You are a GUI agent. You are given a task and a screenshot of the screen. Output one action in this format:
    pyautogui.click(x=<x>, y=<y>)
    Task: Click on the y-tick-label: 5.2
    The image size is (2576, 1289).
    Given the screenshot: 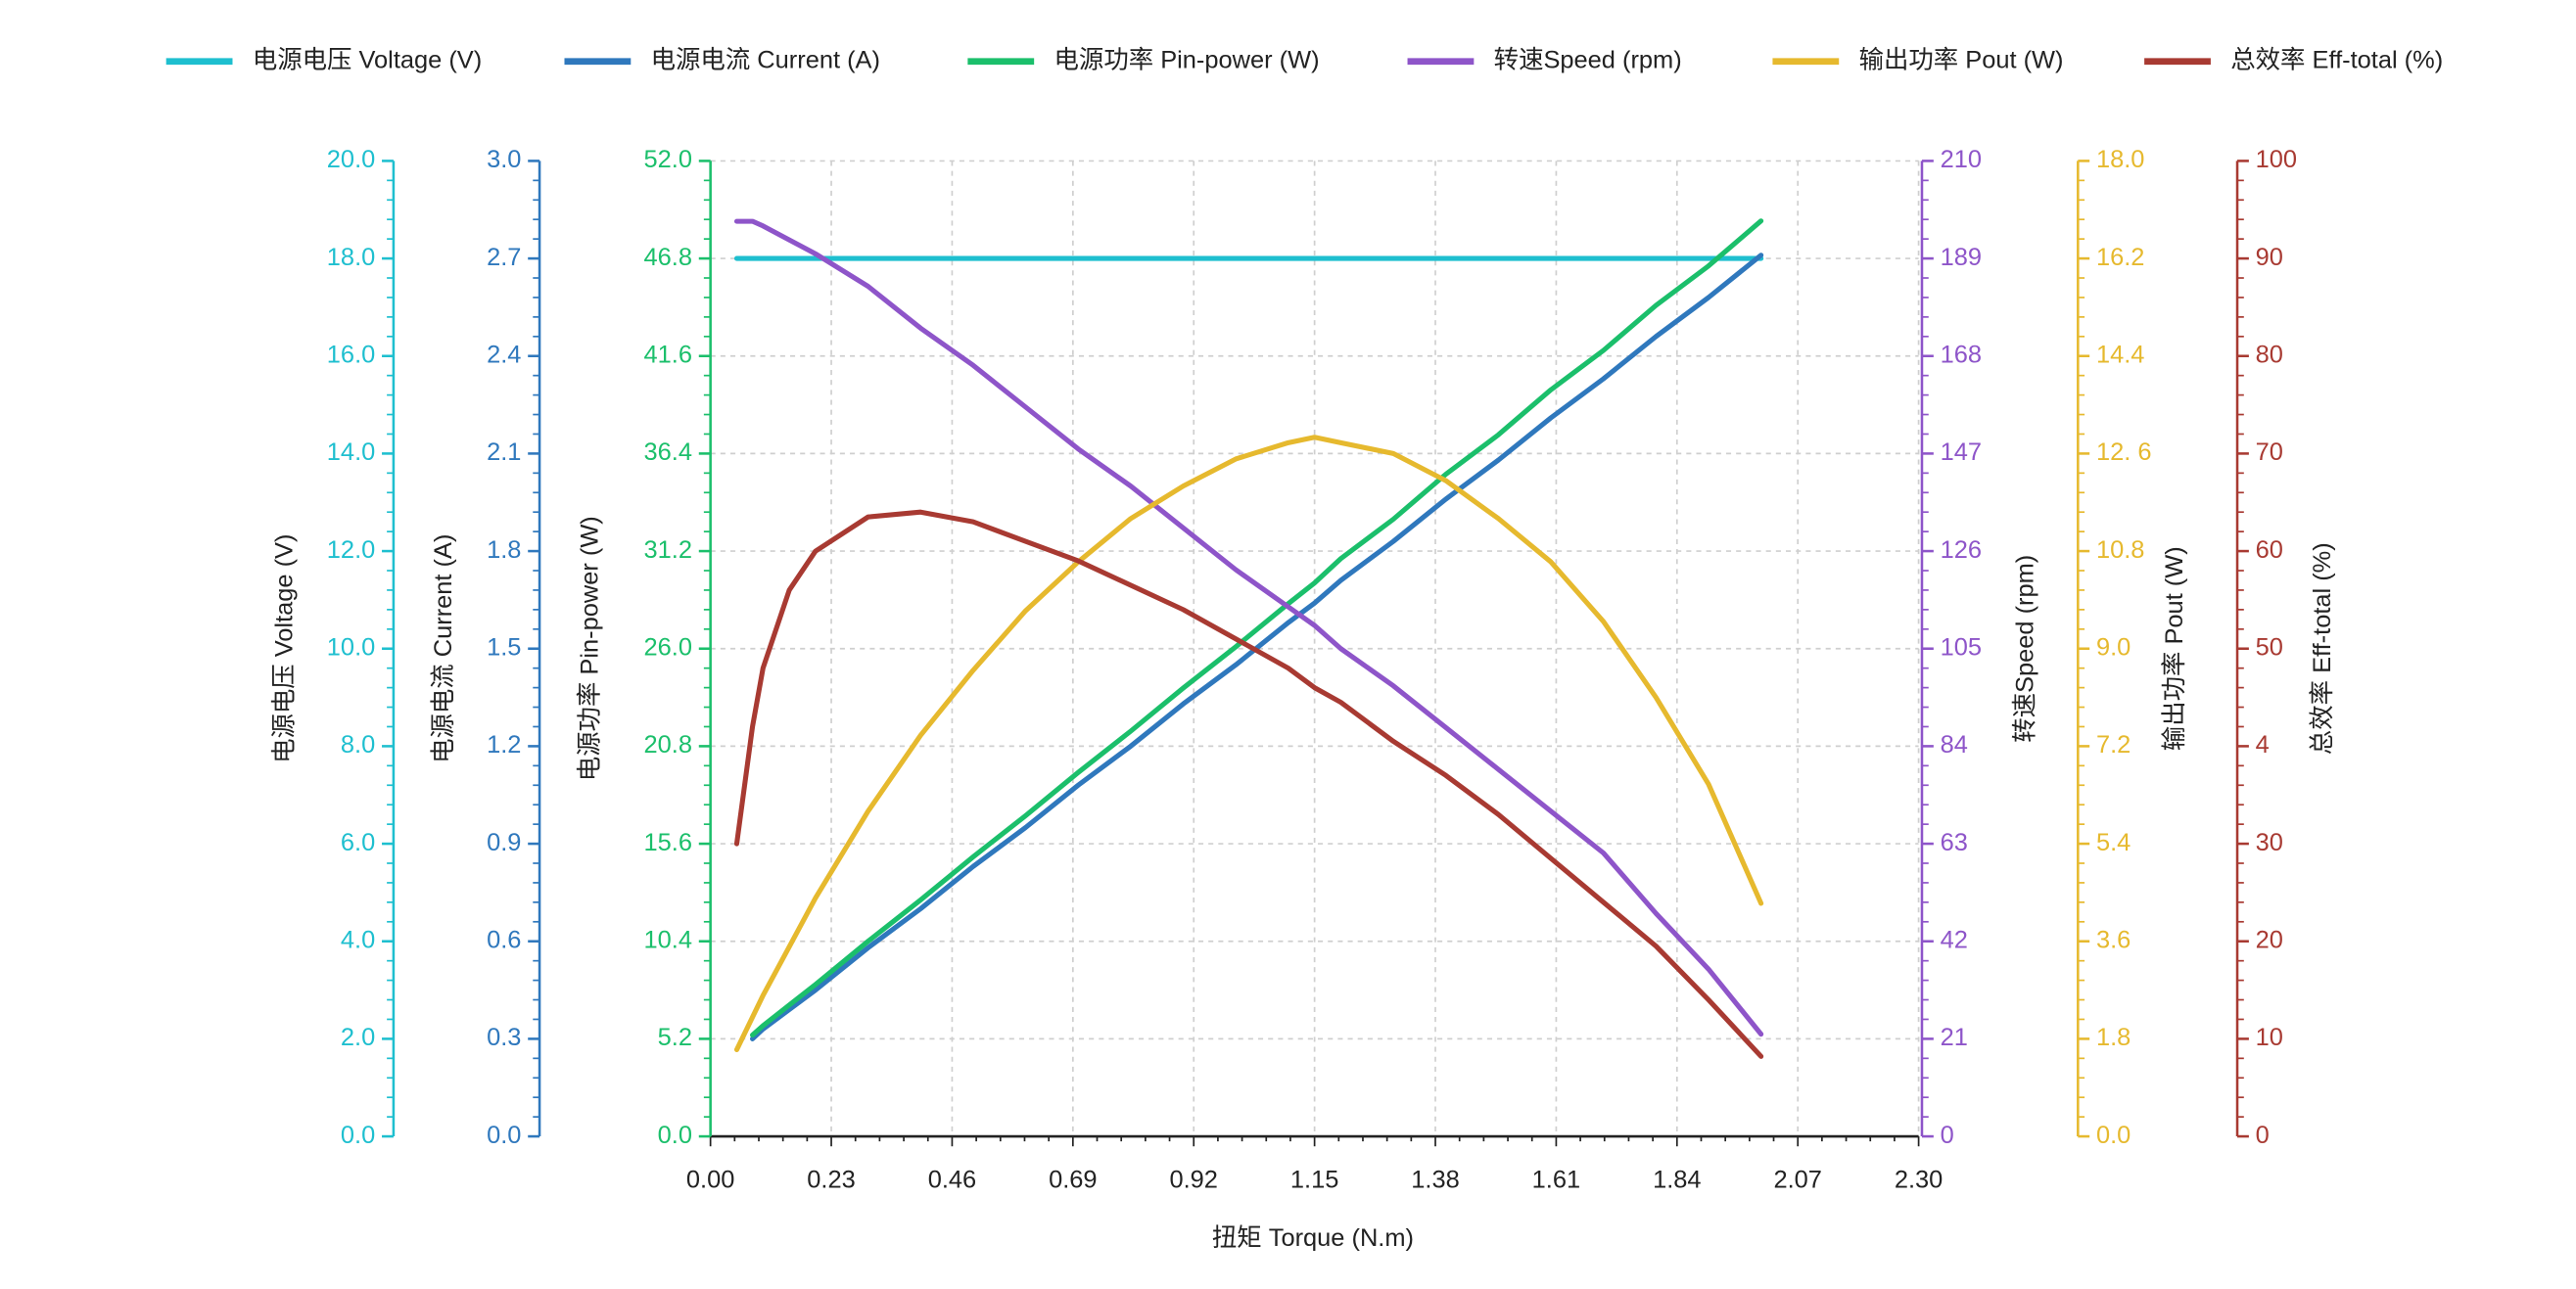 What is the action you would take?
    pyautogui.click(x=675, y=1038)
    